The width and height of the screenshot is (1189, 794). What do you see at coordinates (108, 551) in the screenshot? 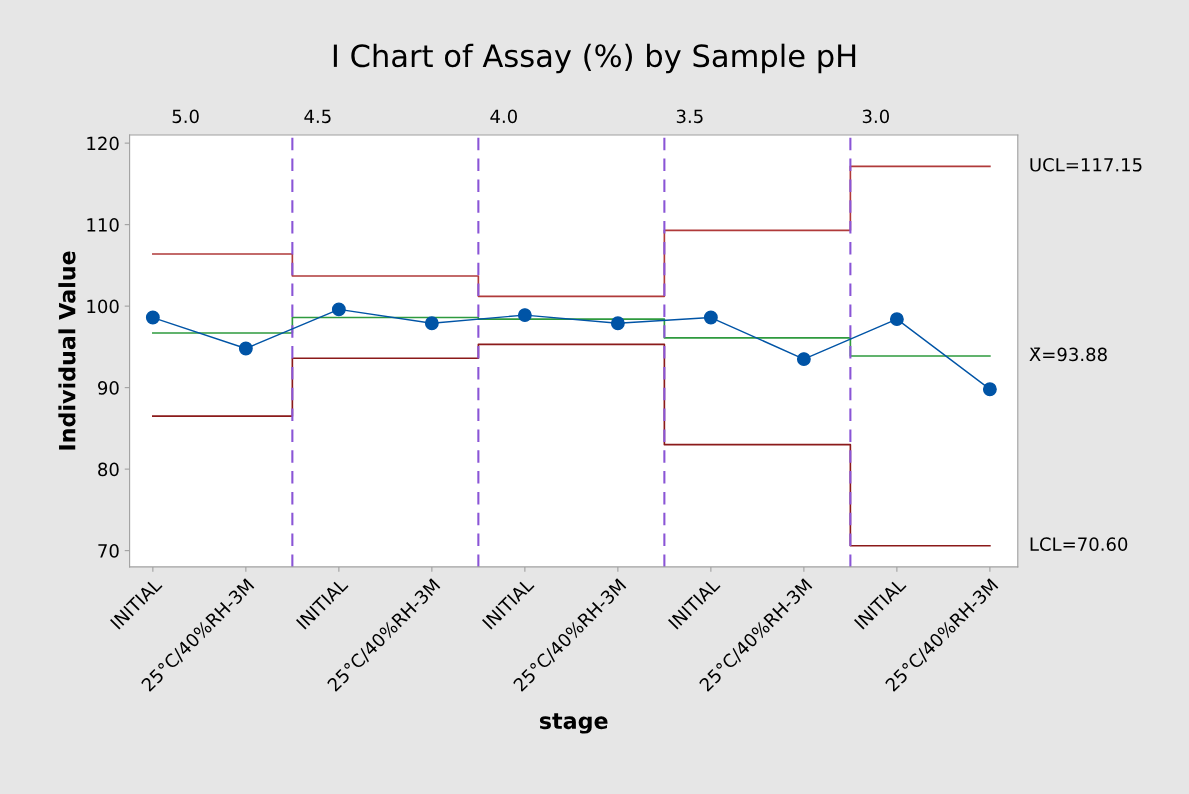
I see `y-tick-label: 70` at bounding box center [108, 551].